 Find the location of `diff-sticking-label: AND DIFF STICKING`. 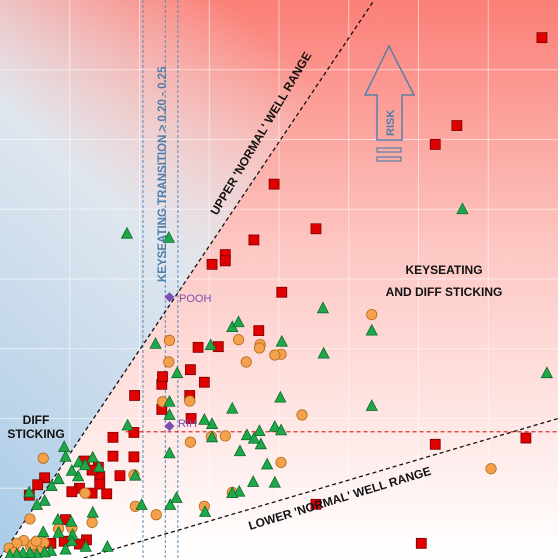

diff-sticking-label: AND DIFF STICKING is located at coordinates (444, 292).